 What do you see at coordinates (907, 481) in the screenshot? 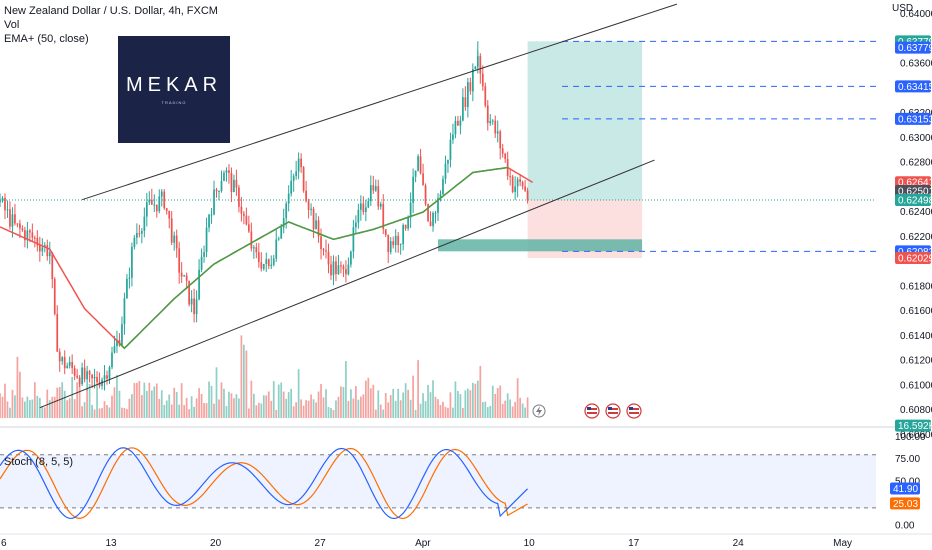
I see `stoch-tick-label: 50.00` at bounding box center [907, 481].